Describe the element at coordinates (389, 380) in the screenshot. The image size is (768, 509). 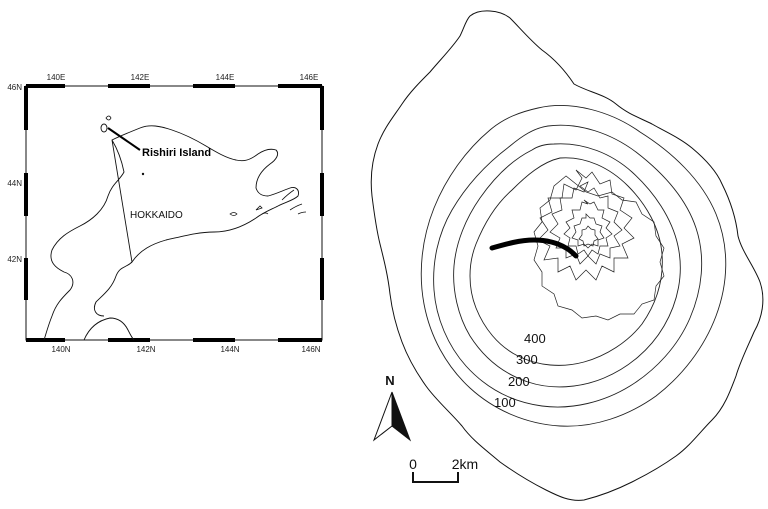
I see `north-label: N` at that location.